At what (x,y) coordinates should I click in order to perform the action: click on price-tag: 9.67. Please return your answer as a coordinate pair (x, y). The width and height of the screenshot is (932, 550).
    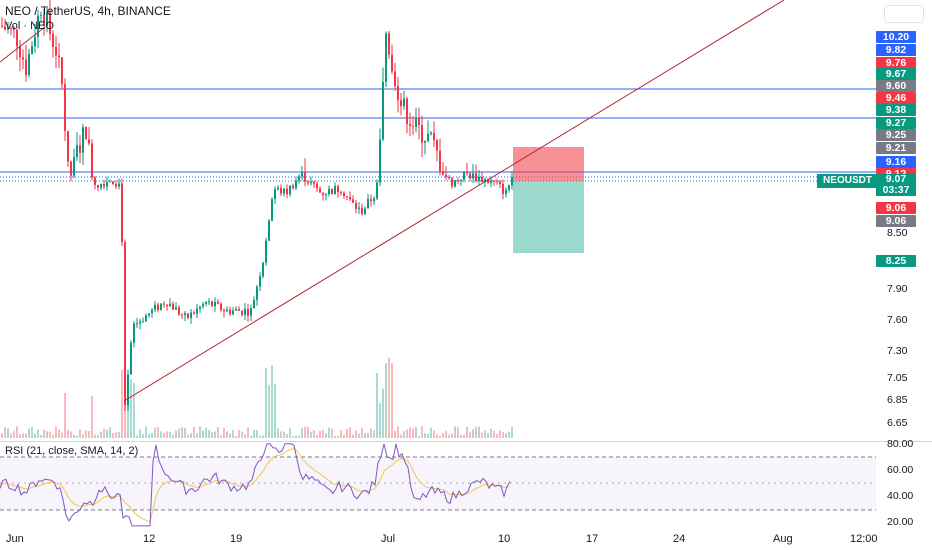
    Looking at the image, I should click on (896, 74).